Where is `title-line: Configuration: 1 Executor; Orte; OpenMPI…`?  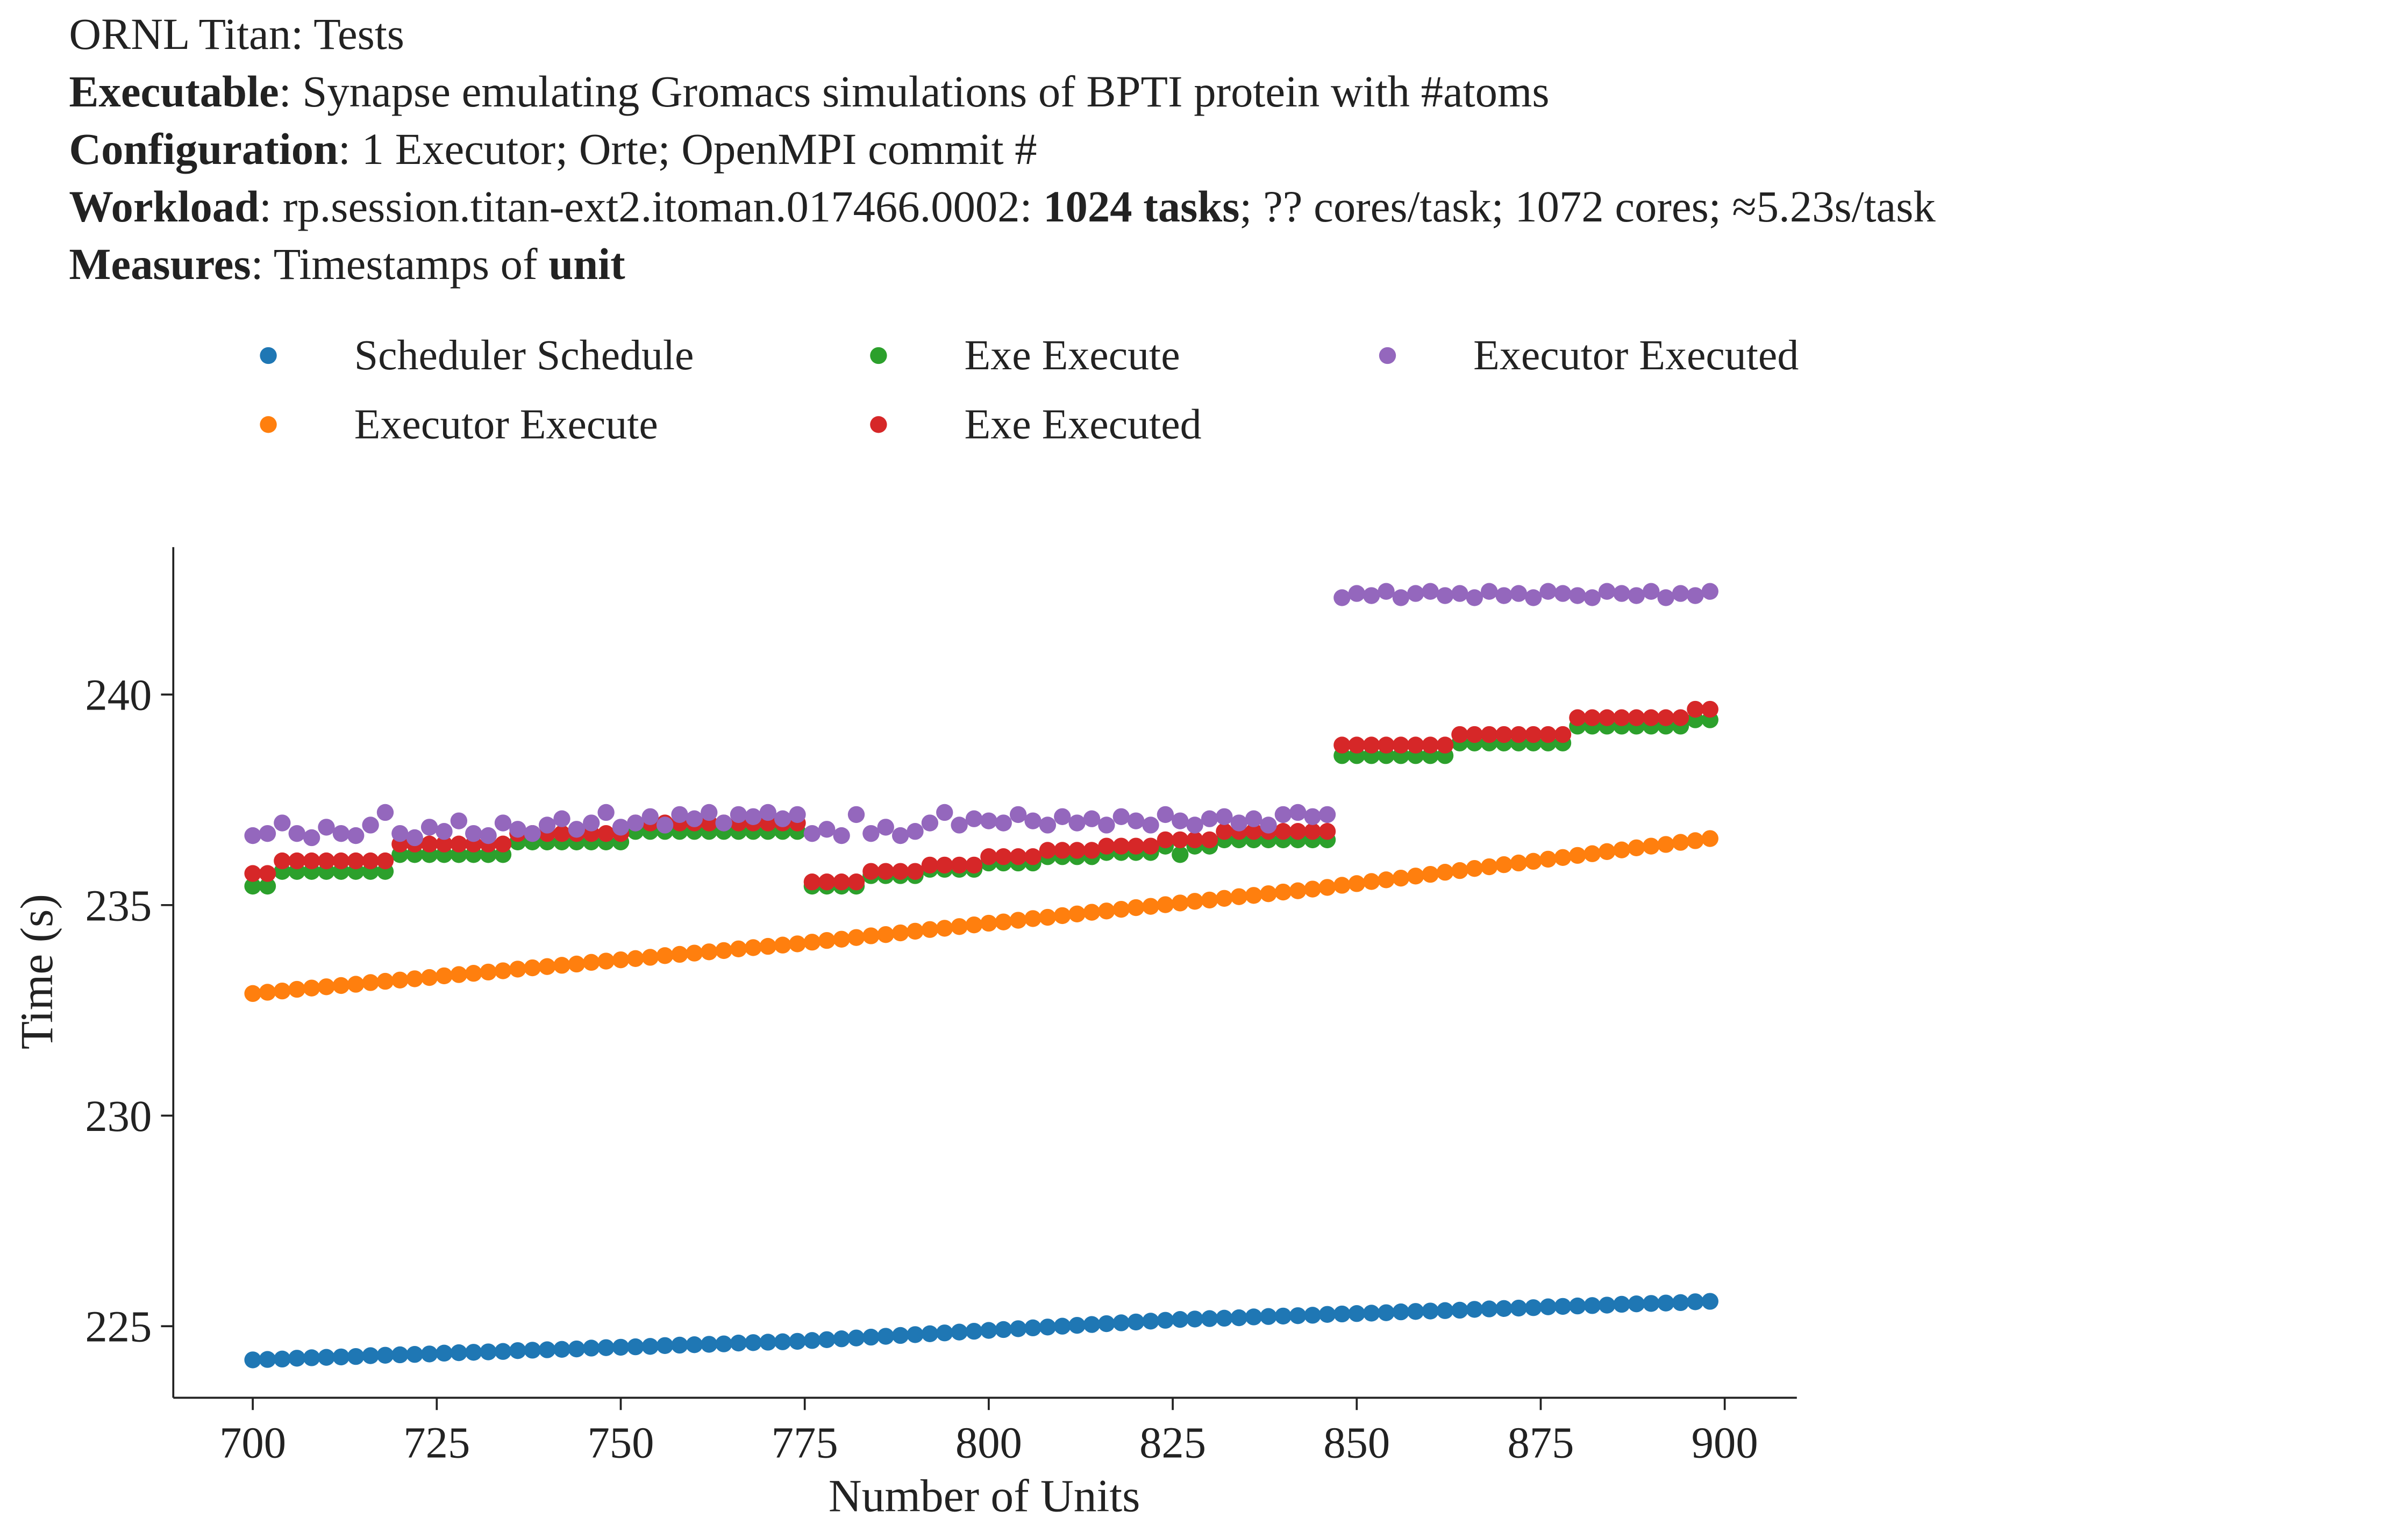
title-line: Configuration: 1 Executor; Orte; OpenMPI… is located at coordinates (553, 149).